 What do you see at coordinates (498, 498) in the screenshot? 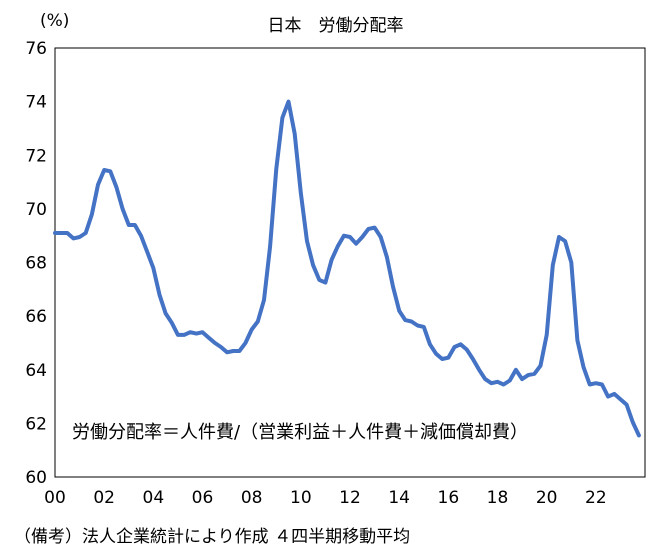
I see `x-tick-label: 18` at bounding box center [498, 498].